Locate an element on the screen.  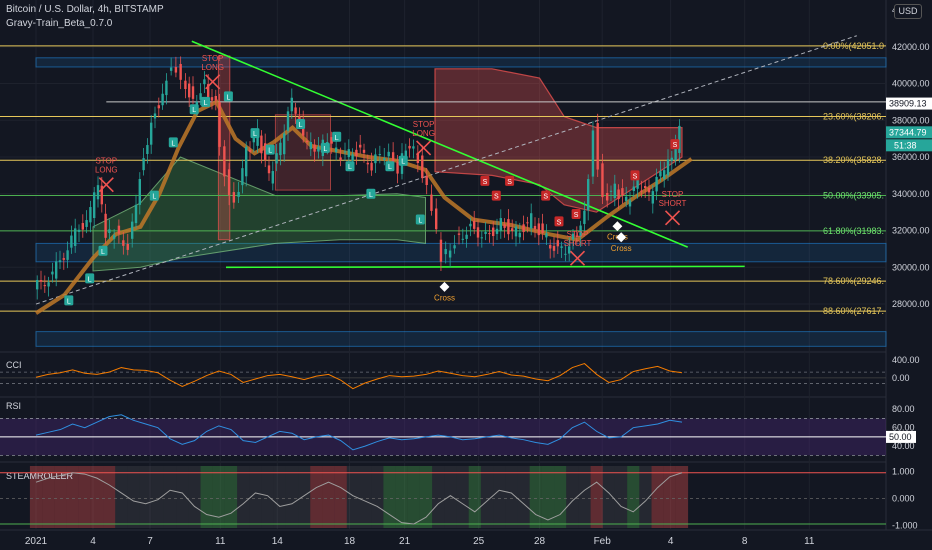
rsi-value-label: 50.00 is located at coordinates (900, 437).